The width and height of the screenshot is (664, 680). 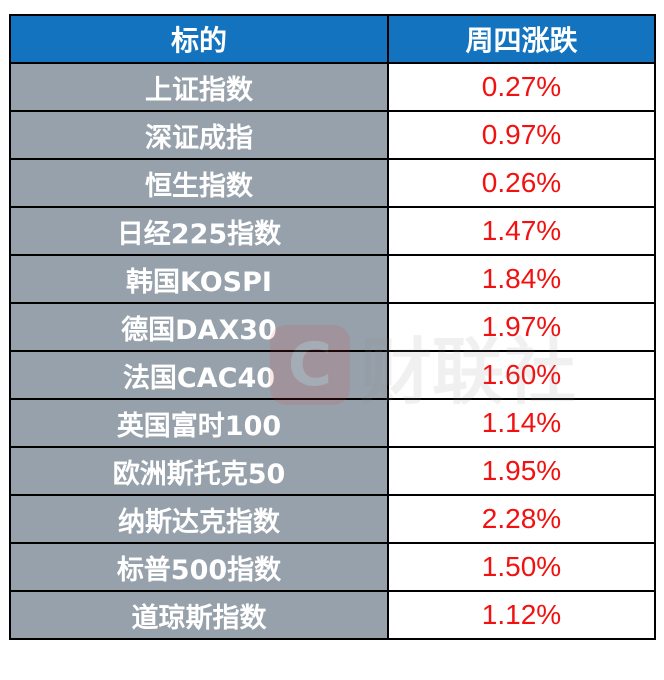 What do you see at coordinates (521, 279) in the screenshot?
I see `index-change: 1.84%` at bounding box center [521, 279].